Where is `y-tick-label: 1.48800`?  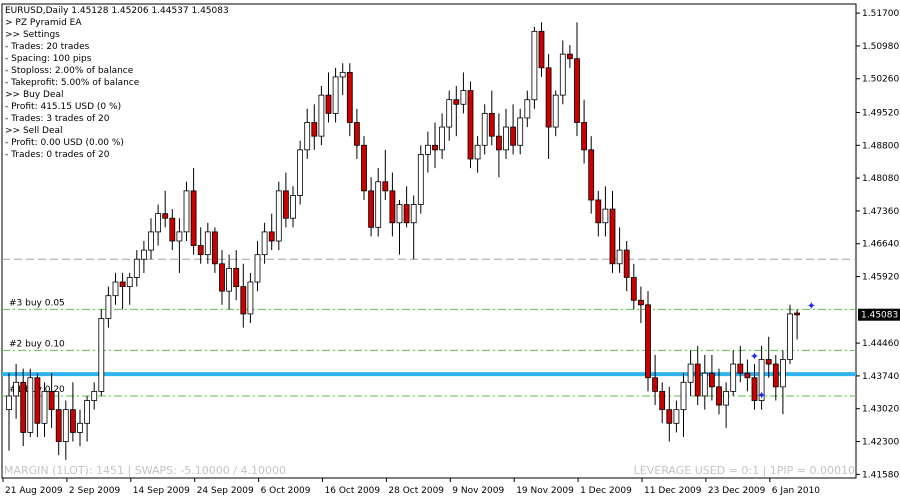 y-tick-label: 1.48800 is located at coordinates (880, 146).